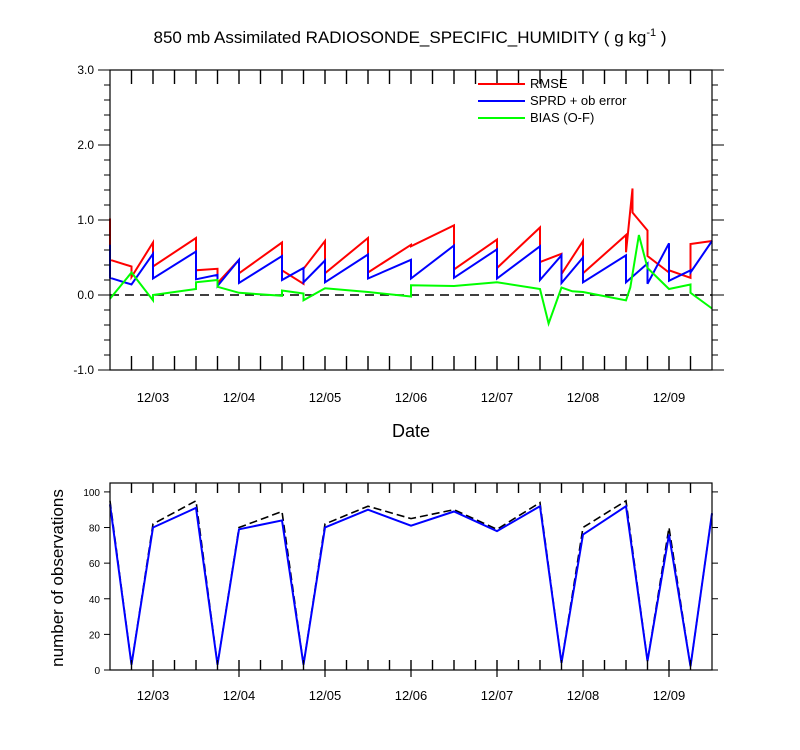  I want to click on x-axis-label: Date, so click(411, 431).